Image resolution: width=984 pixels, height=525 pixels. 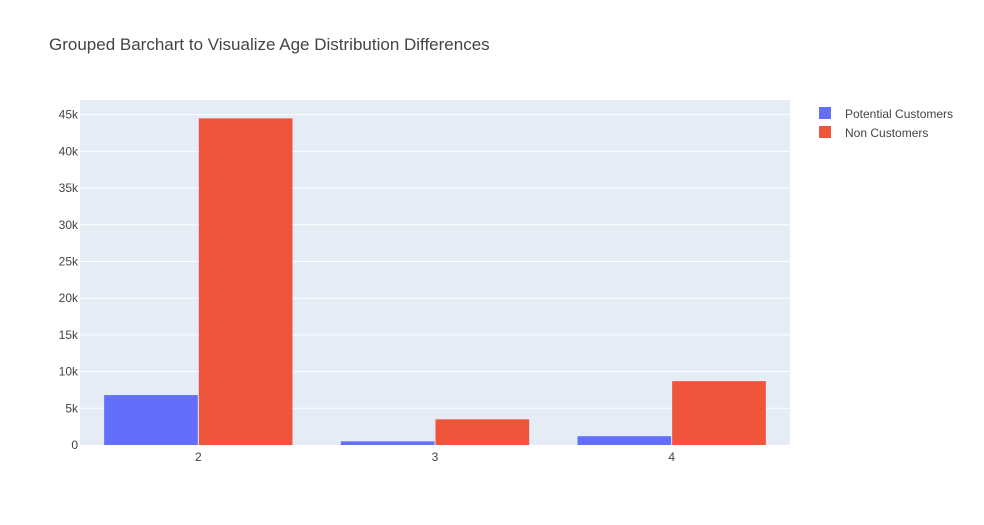 I want to click on y-tick-label: 5k, so click(x=72, y=408).